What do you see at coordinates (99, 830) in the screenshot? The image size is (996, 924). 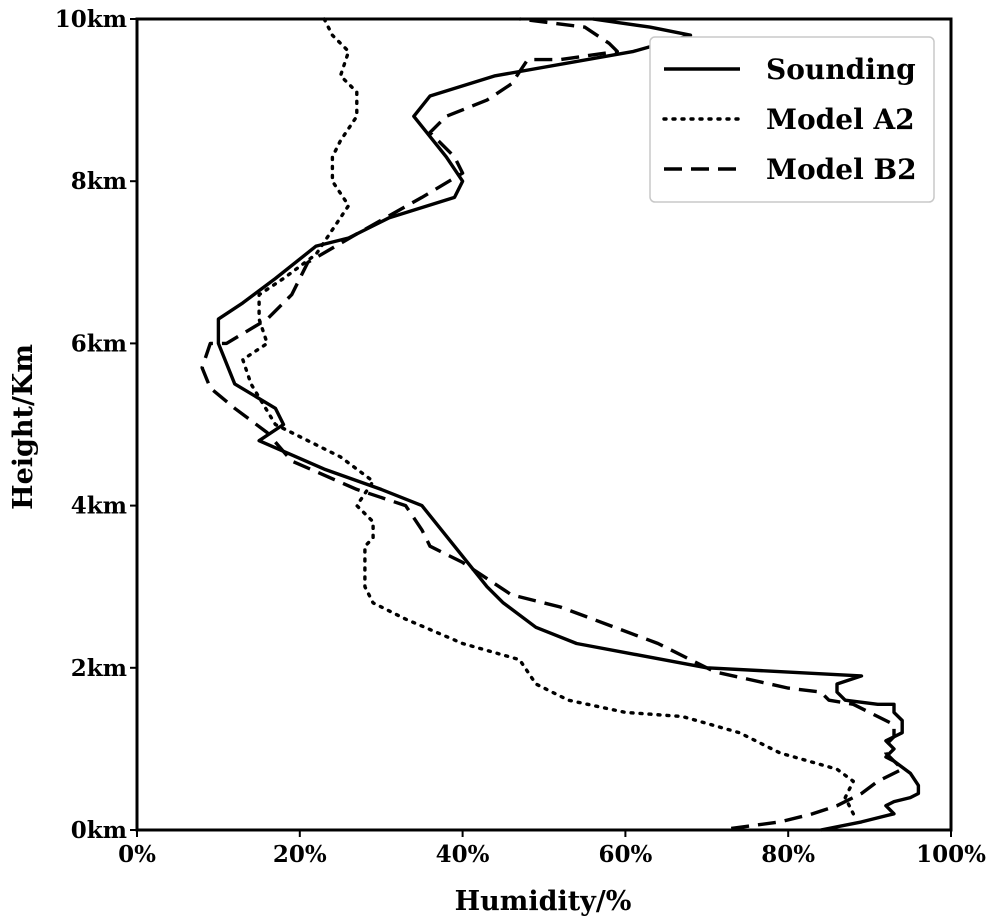 I see `y-tick-label: 0km` at bounding box center [99, 830].